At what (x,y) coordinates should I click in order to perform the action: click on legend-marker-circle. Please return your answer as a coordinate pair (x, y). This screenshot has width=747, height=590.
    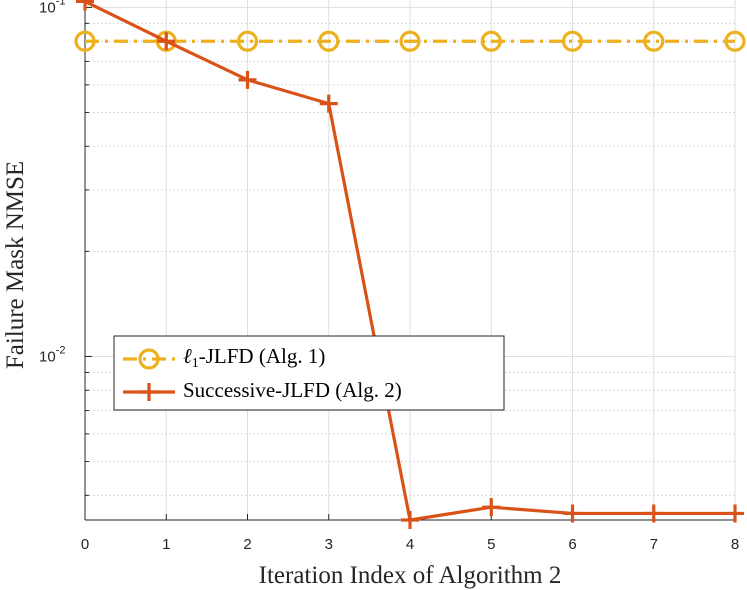
    Looking at the image, I should click on (149, 359).